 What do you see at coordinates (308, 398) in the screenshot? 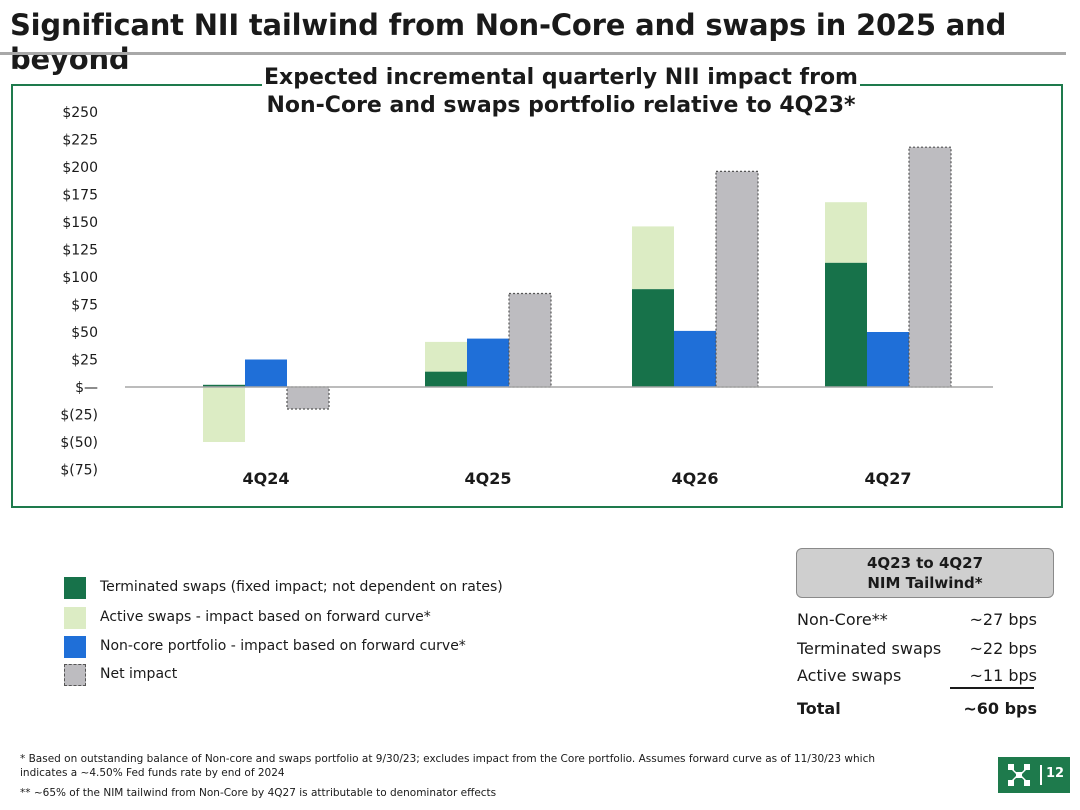
I see `bar-net-impact-4Q24` at bounding box center [308, 398].